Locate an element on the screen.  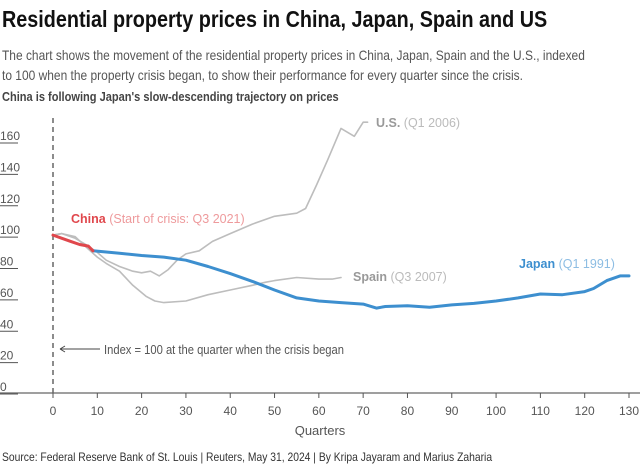
x-tick-label: 130 is located at coordinates (629, 411).